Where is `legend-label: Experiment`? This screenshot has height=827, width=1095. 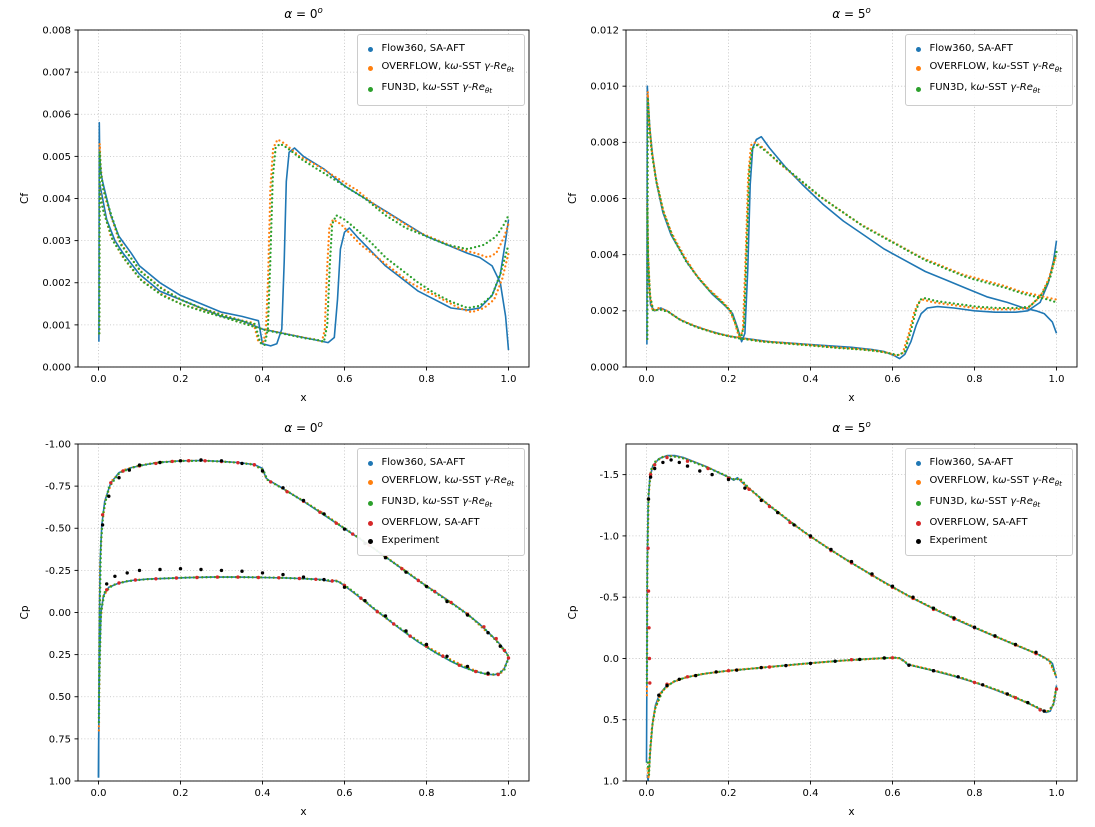
legend-label: Experiment is located at coordinates (410, 541).